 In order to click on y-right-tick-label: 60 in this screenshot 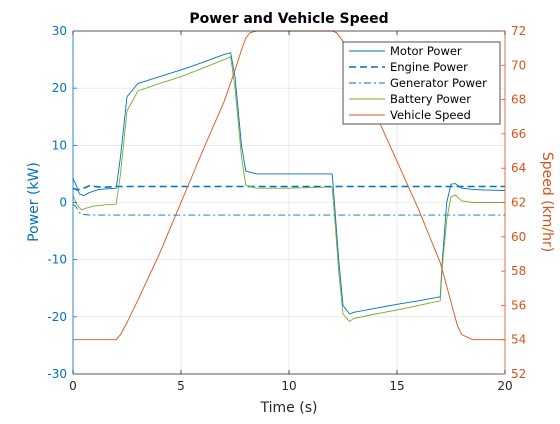, I will do `click(518, 237)`.